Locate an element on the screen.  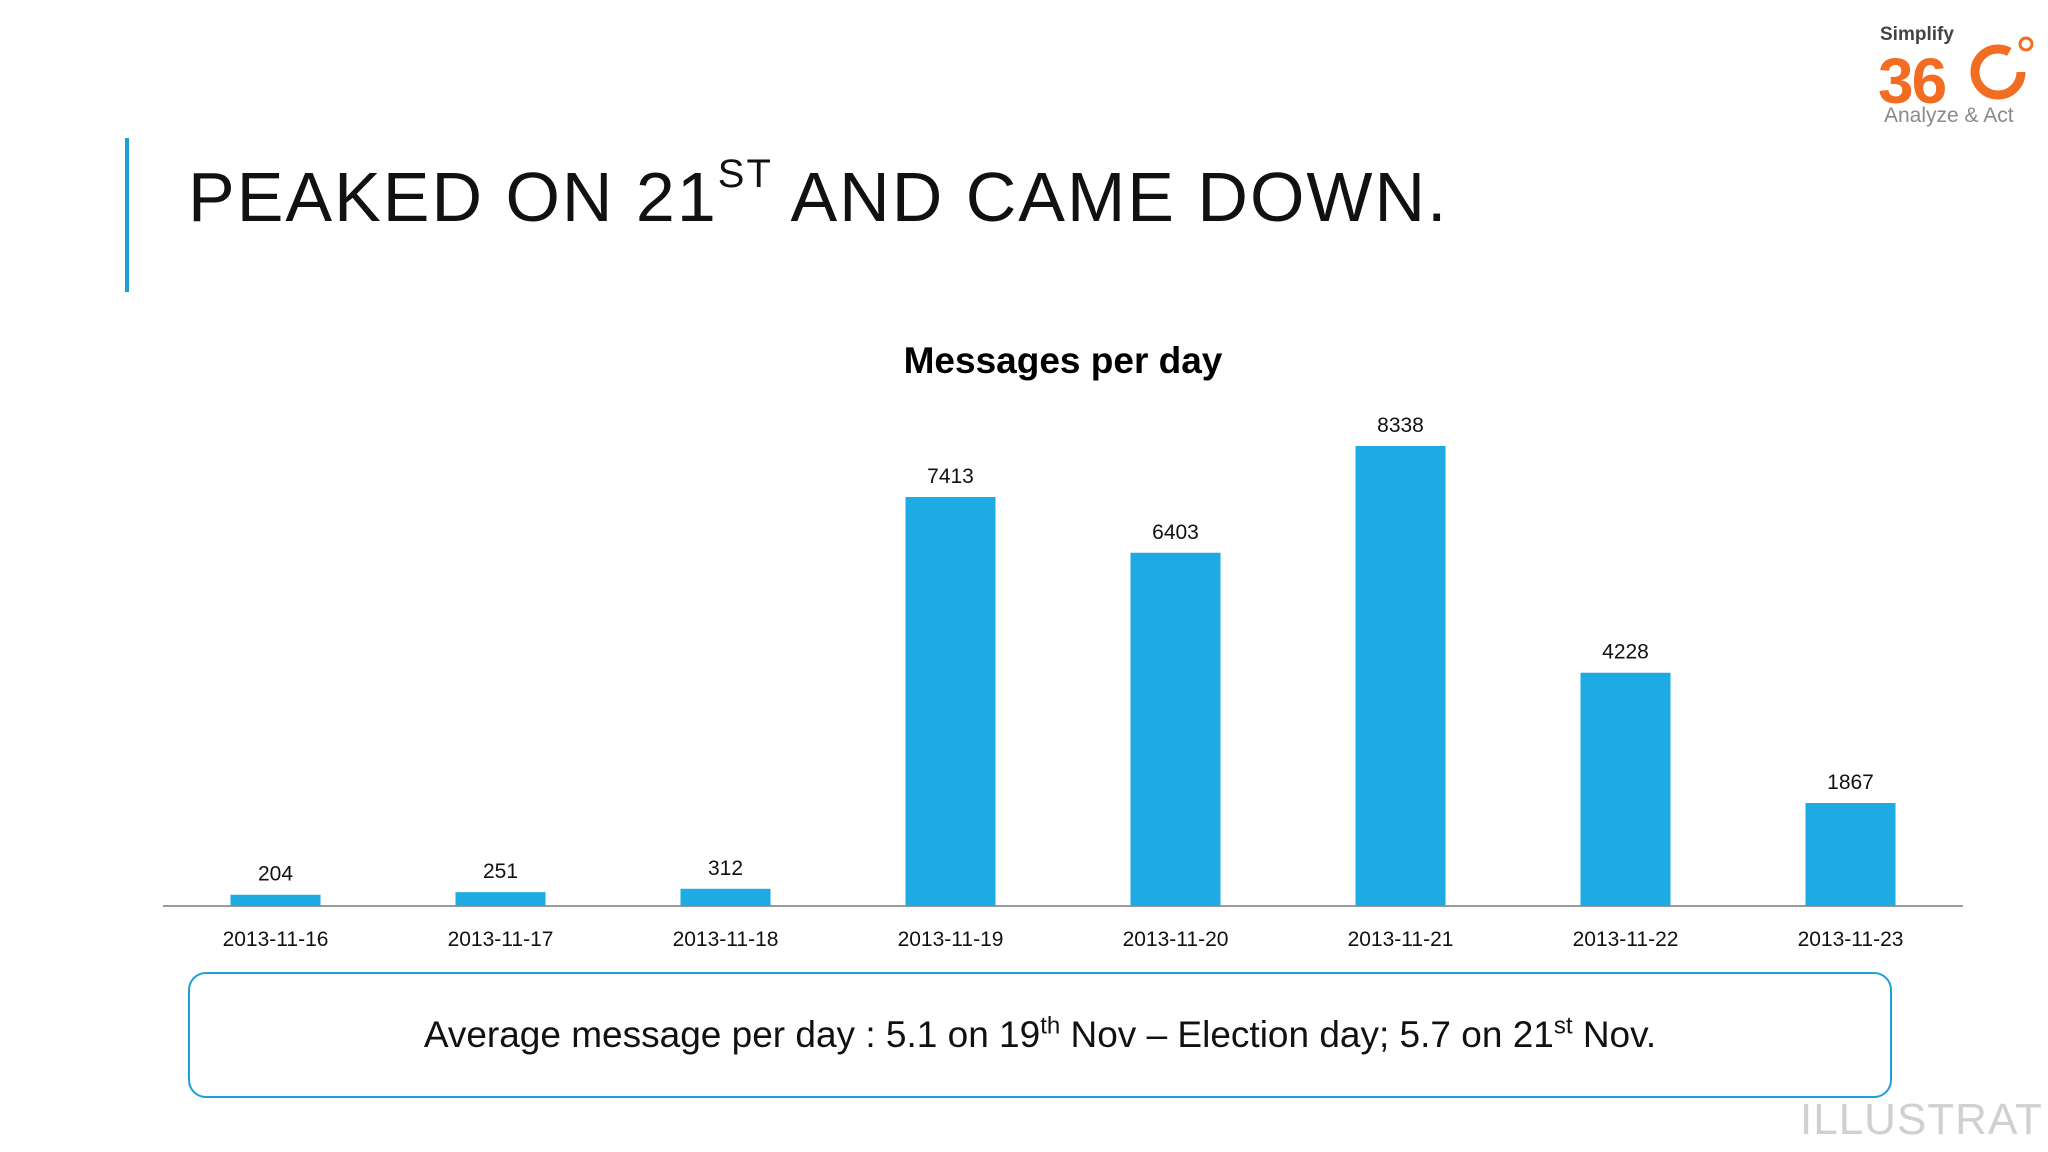
slide-title-text: PEAKED ON 21 is located at coordinates (453, 197).